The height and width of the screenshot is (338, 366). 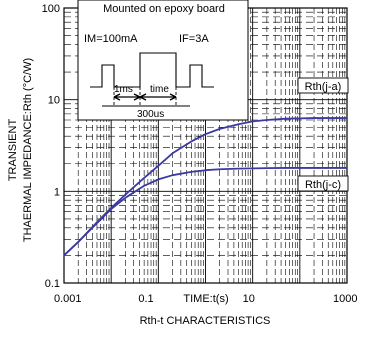 I want to click on y-tick-label: 1, so click(x=57, y=192).